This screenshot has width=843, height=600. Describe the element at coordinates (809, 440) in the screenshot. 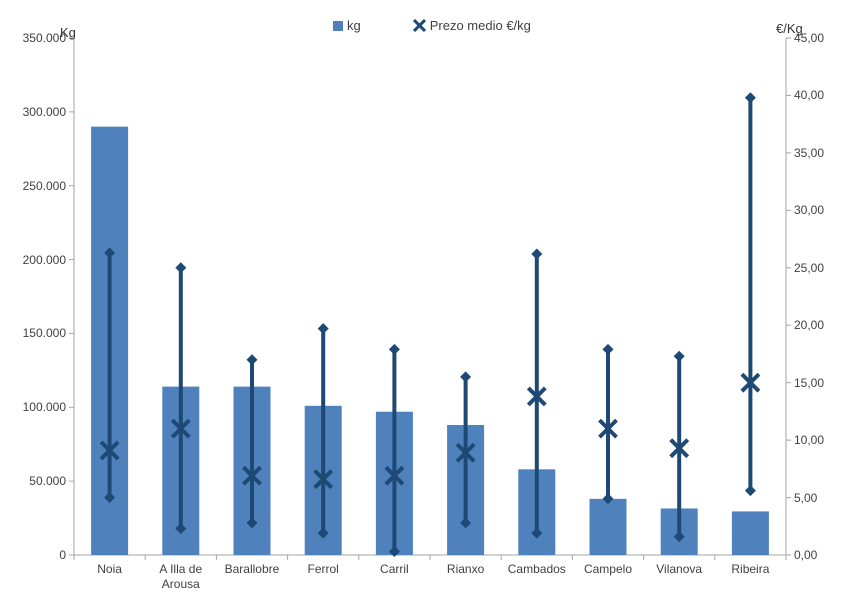

I see `y-right-tick-label: 10,00` at that location.